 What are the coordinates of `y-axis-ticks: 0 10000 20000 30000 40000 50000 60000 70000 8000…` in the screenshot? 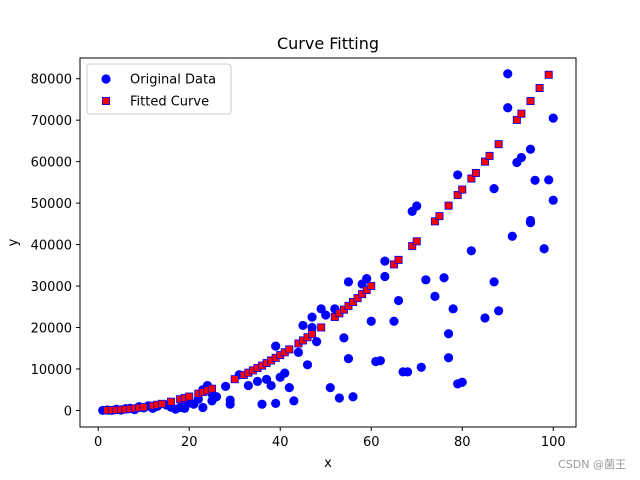 It's located at (55, 246).